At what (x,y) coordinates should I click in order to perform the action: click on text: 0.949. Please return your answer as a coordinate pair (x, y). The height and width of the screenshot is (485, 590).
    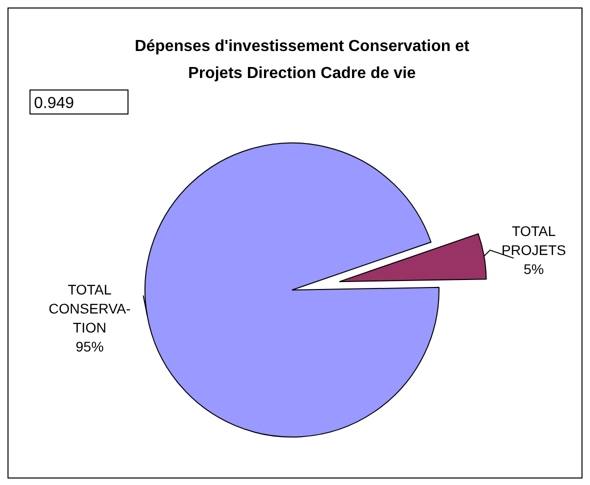
    Looking at the image, I should click on (54, 103).